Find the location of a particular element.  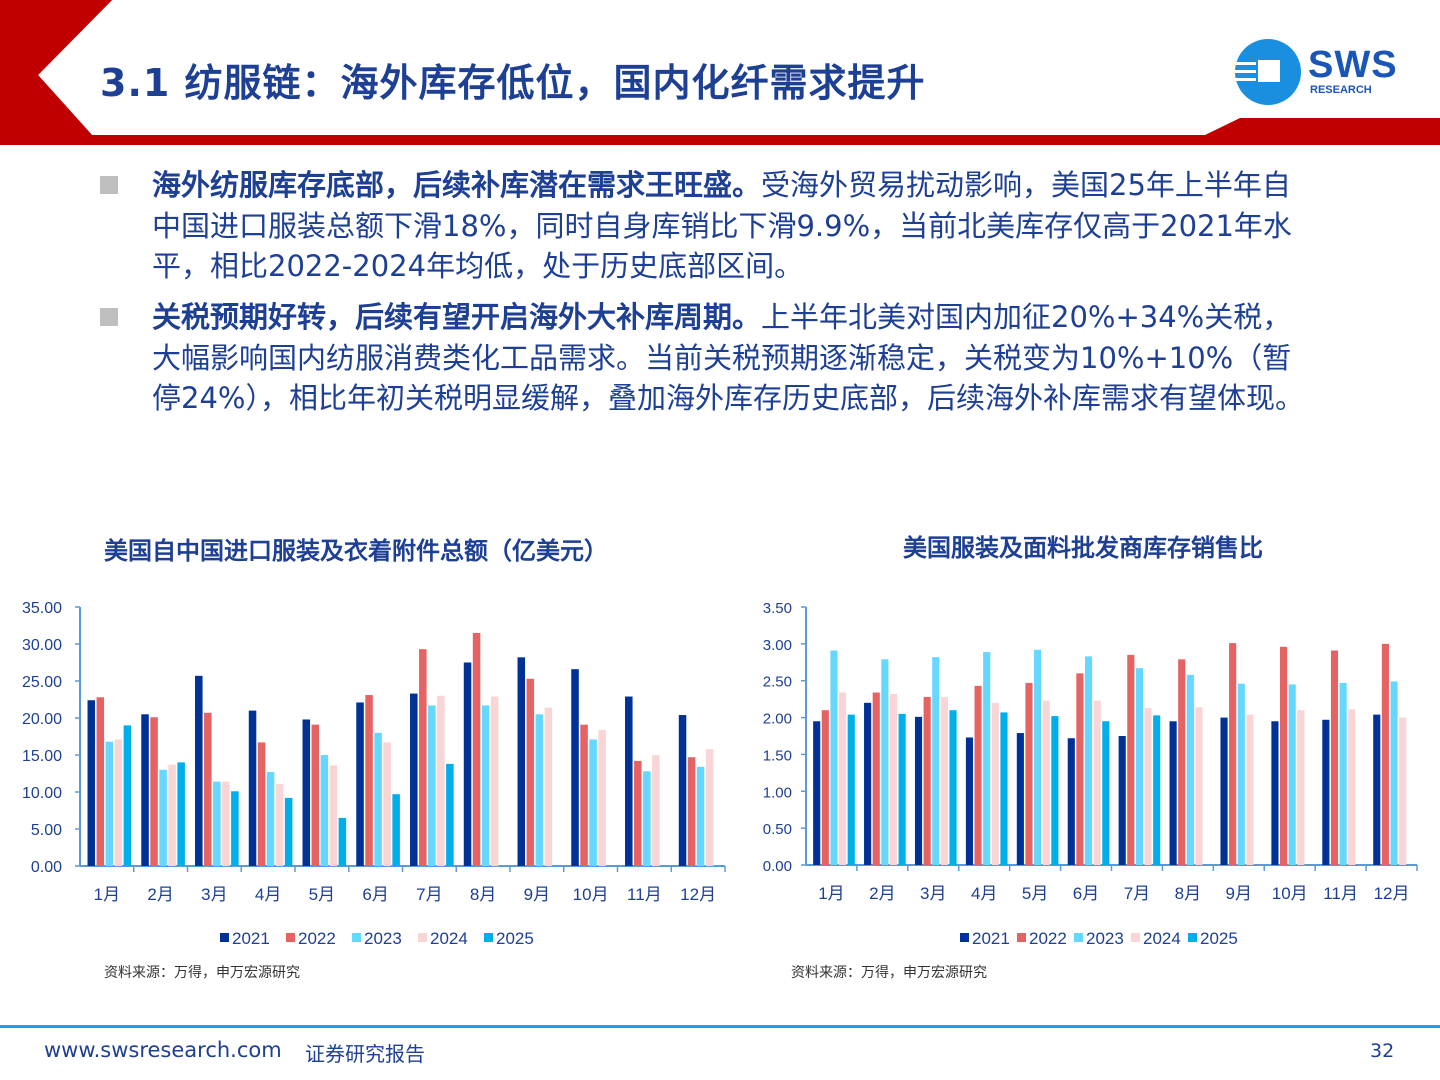

y-tick-label: 0.00 is located at coordinates (777, 866).